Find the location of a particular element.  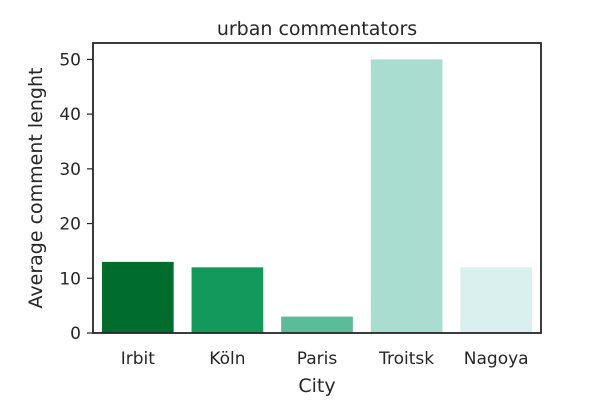

x-tick-label: Köln is located at coordinates (227, 359).